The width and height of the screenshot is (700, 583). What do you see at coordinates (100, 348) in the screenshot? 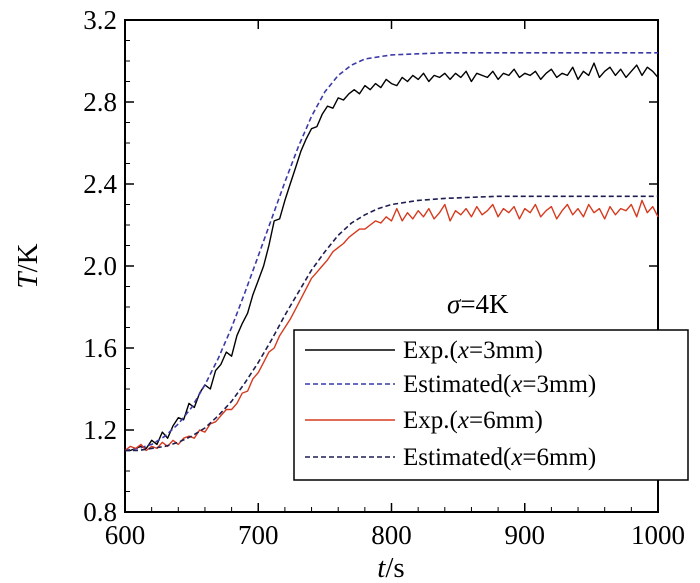
I see `y-tick-label: 1.6` at bounding box center [100, 348].